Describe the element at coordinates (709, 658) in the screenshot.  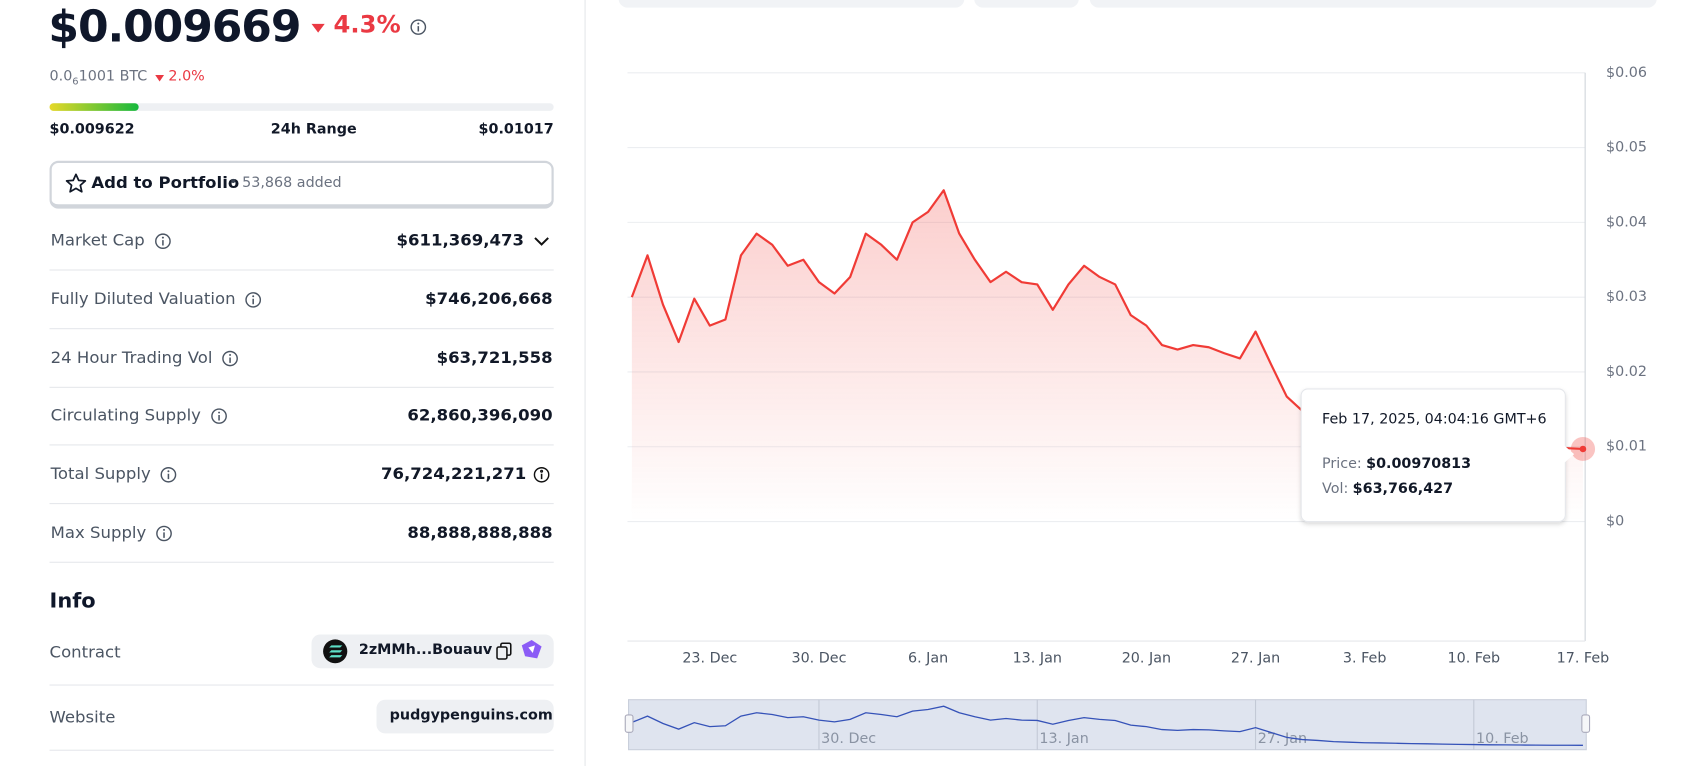
I see `x-tick-label: 23. Dec` at that location.